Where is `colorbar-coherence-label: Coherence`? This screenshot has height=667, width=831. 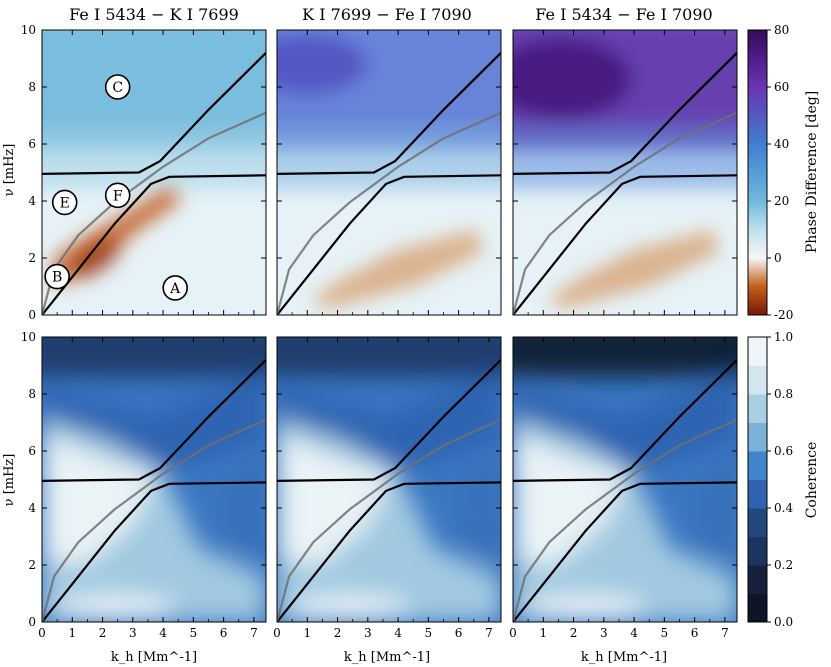 colorbar-coherence-label: Coherence is located at coordinates (812, 480).